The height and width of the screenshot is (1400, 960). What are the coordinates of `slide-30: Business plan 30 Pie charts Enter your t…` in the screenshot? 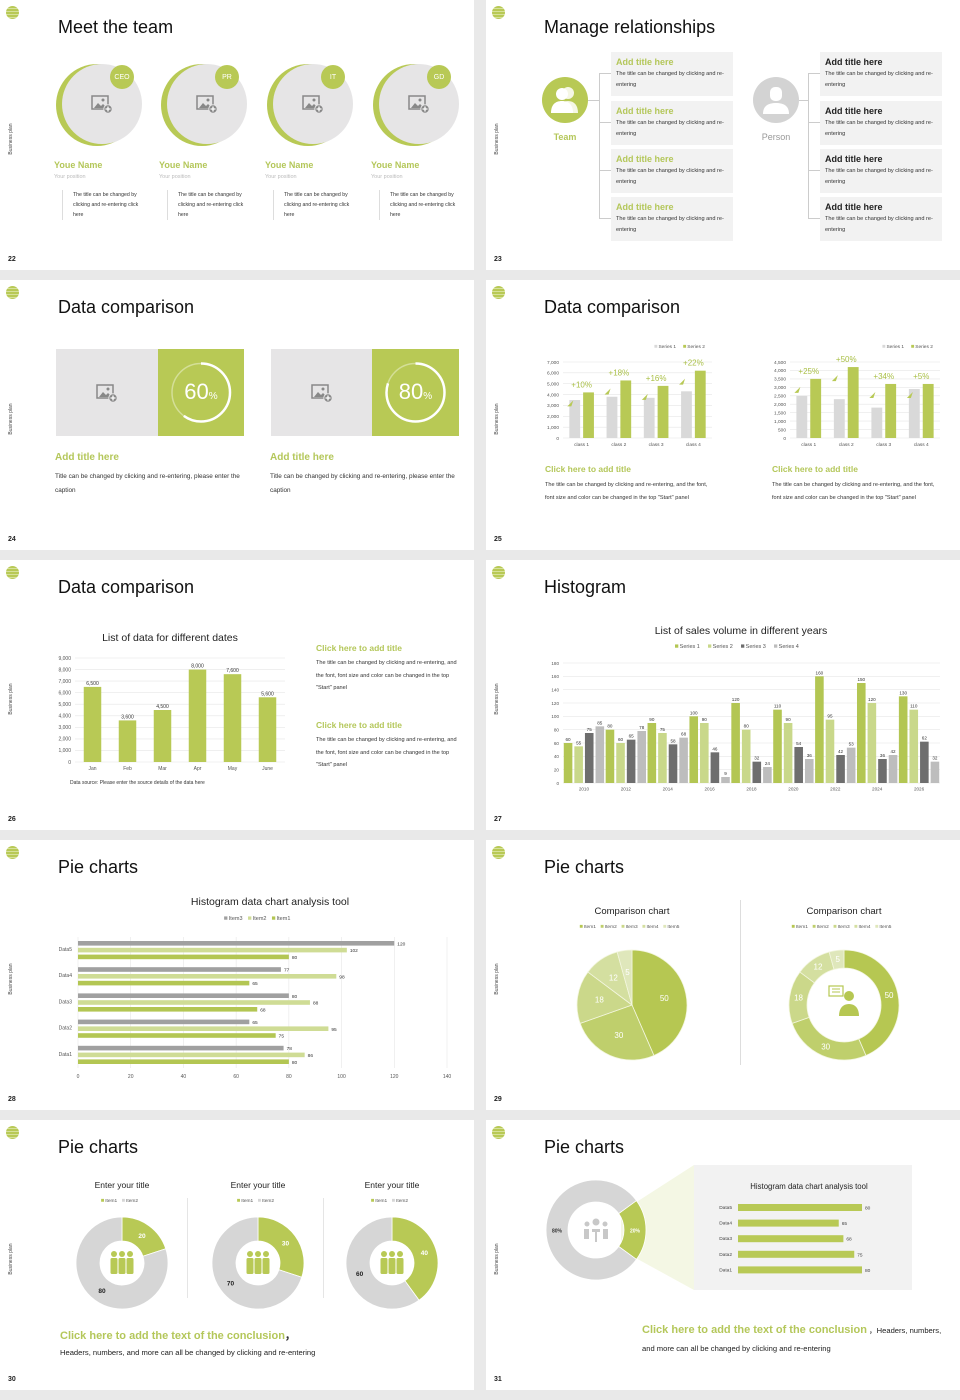 It's located at (237, 1255).